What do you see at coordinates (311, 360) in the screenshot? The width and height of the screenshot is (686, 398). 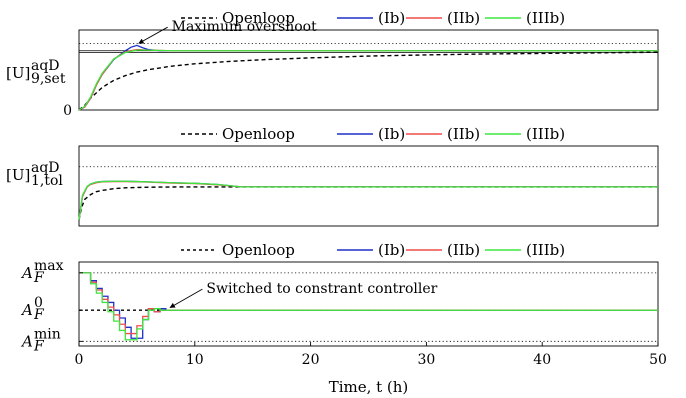 I see `xtick-label-20: 20` at bounding box center [311, 360].